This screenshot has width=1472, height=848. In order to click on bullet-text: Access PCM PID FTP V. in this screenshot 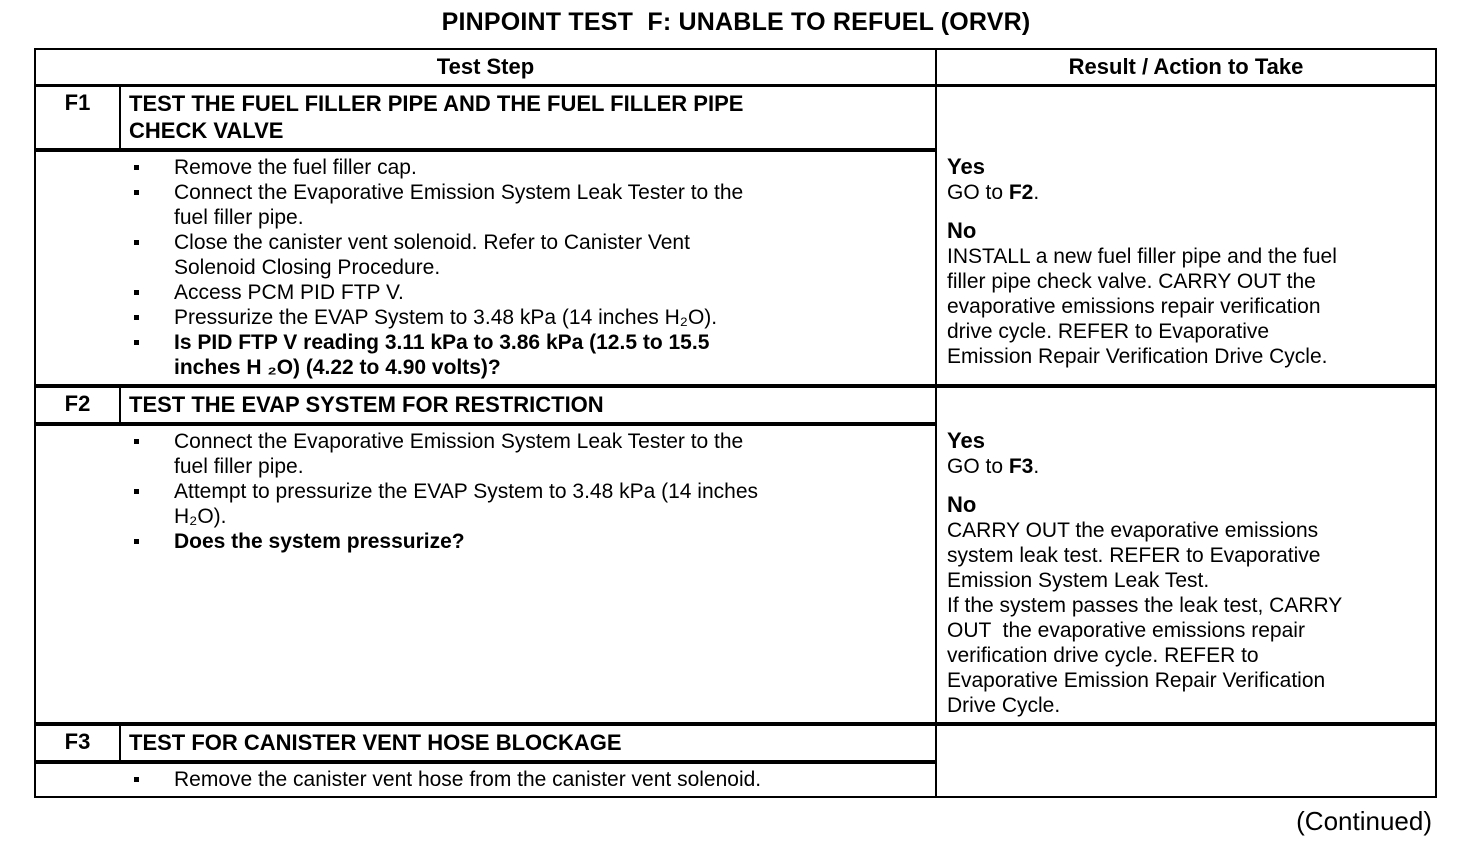, I will do `click(289, 292)`.